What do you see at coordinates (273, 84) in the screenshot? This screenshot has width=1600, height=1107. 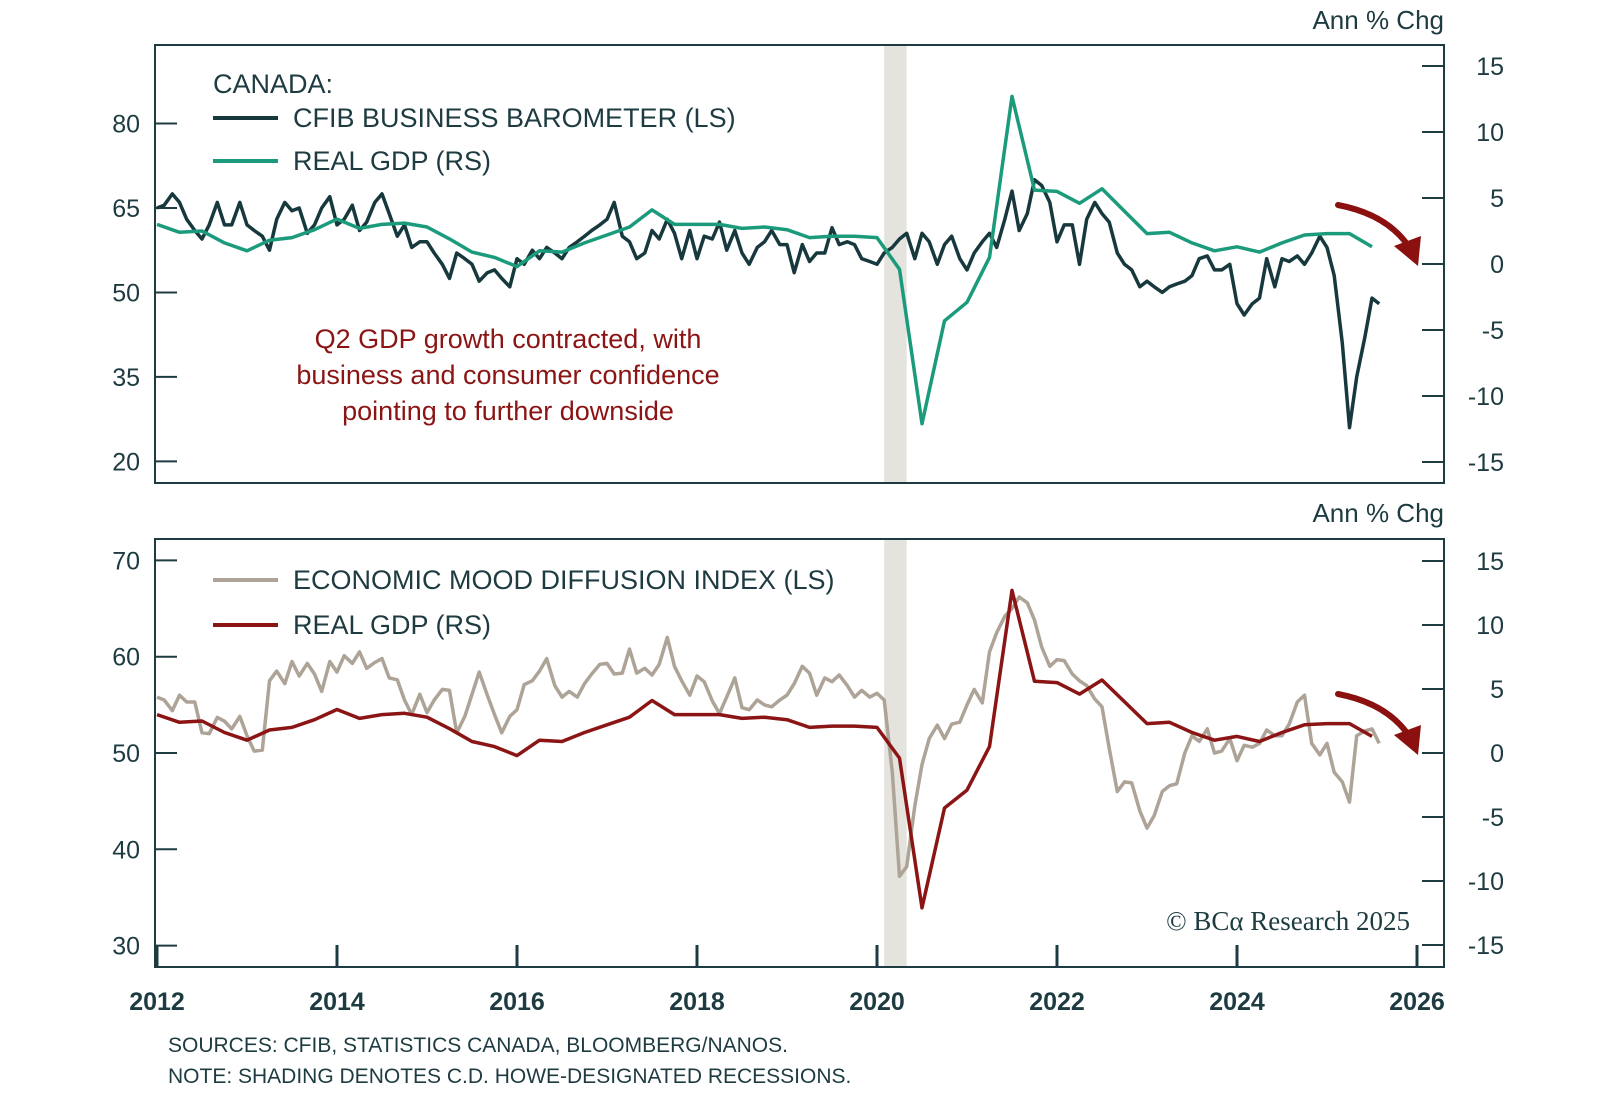 I see `top-legend-title: CANADA:` at bounding box center [273, 84].